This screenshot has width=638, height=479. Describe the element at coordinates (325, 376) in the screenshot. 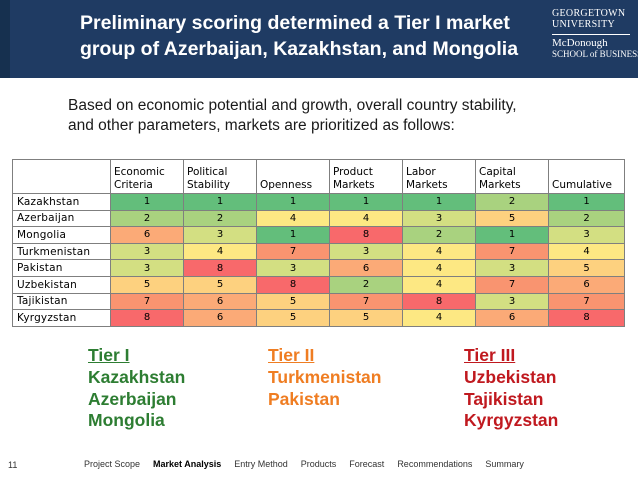

I see `tier-2-country: Turkmenistan` at that location.